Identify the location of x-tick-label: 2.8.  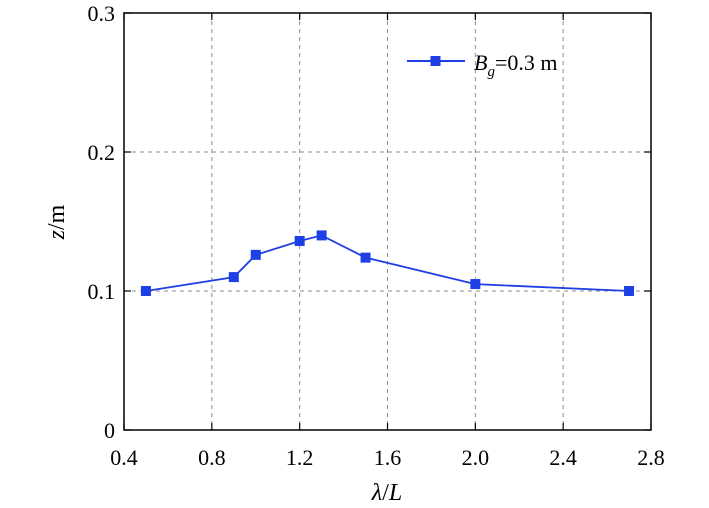
(651, 457).